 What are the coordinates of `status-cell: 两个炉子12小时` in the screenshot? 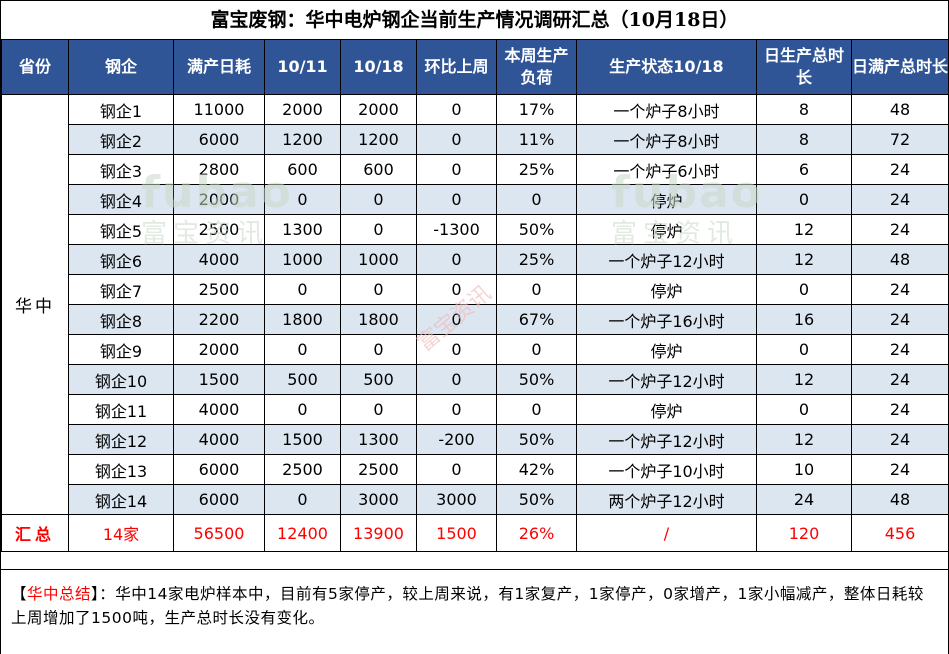 It's located at (666, 499).